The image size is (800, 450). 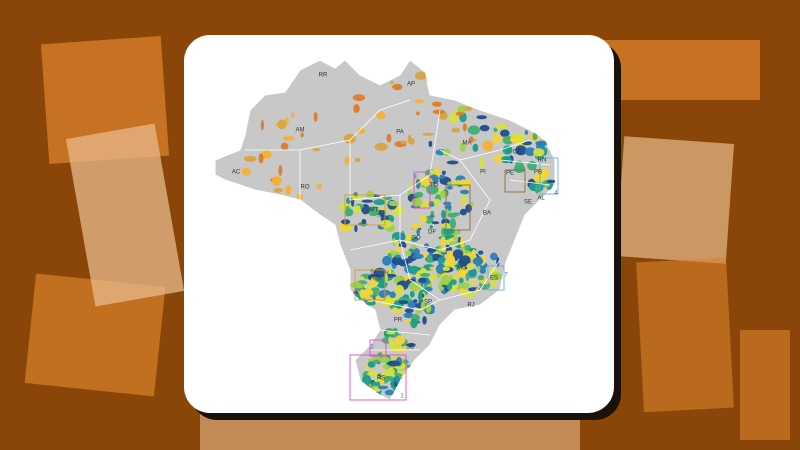 I want to click on box-number: 1, so click(x=402, y=397).